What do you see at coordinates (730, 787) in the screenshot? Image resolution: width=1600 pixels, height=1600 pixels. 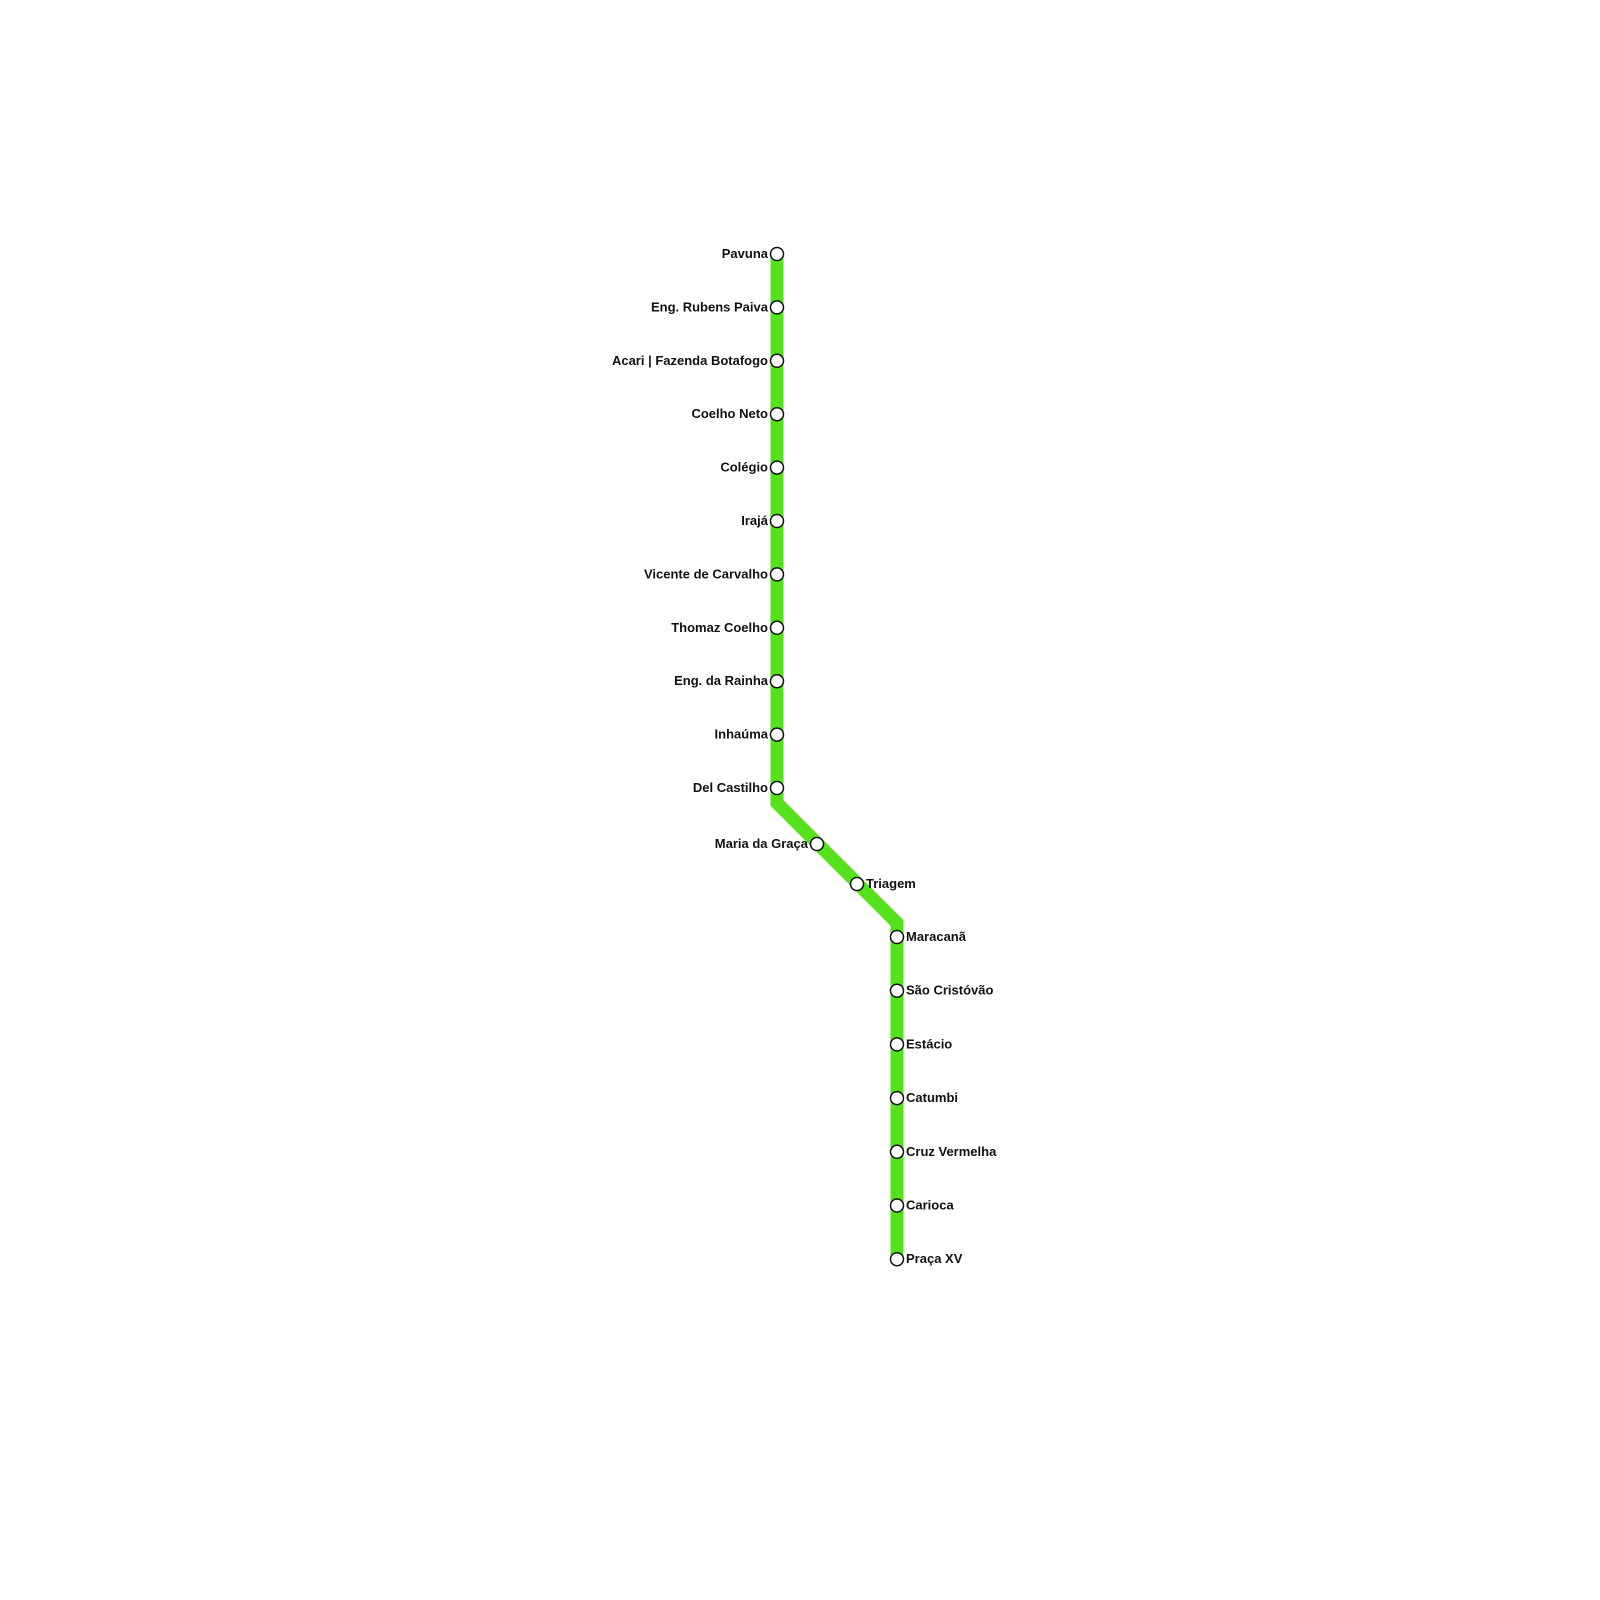 I see `station-label: Del Castilho` at bounding box center [730, 787].